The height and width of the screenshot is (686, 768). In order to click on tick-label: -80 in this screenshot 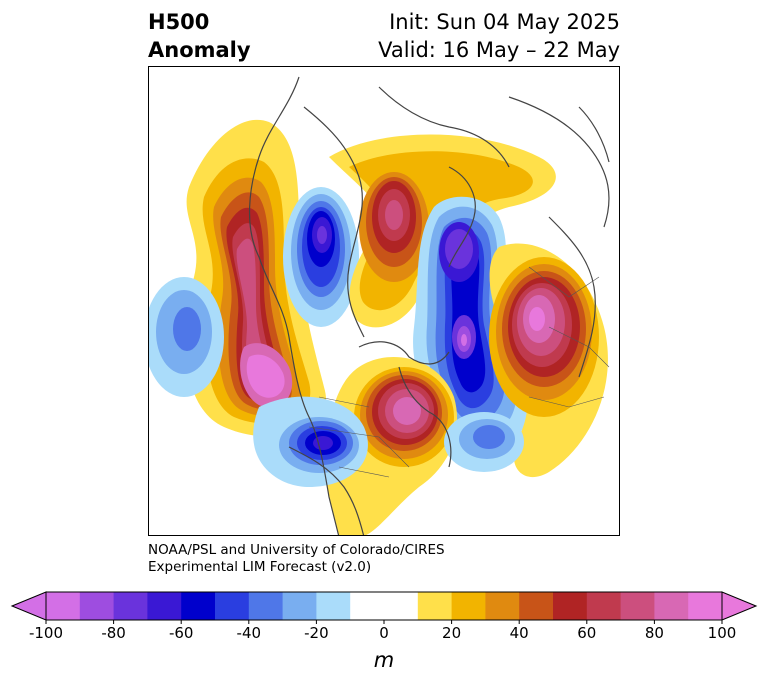, I will do `click(113, 633)`.